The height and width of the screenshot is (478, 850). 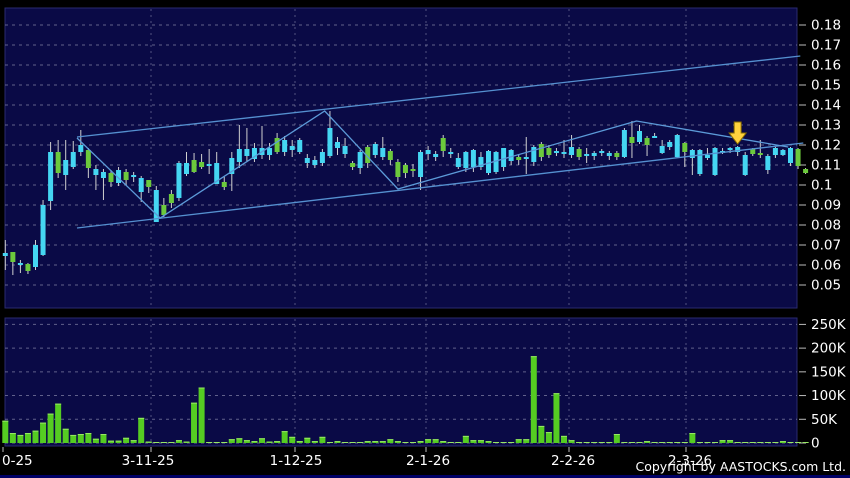 I want to click on volume-axis-labels: 250K 200K 150K 100K 50K 0, so click(x=823, y=384).